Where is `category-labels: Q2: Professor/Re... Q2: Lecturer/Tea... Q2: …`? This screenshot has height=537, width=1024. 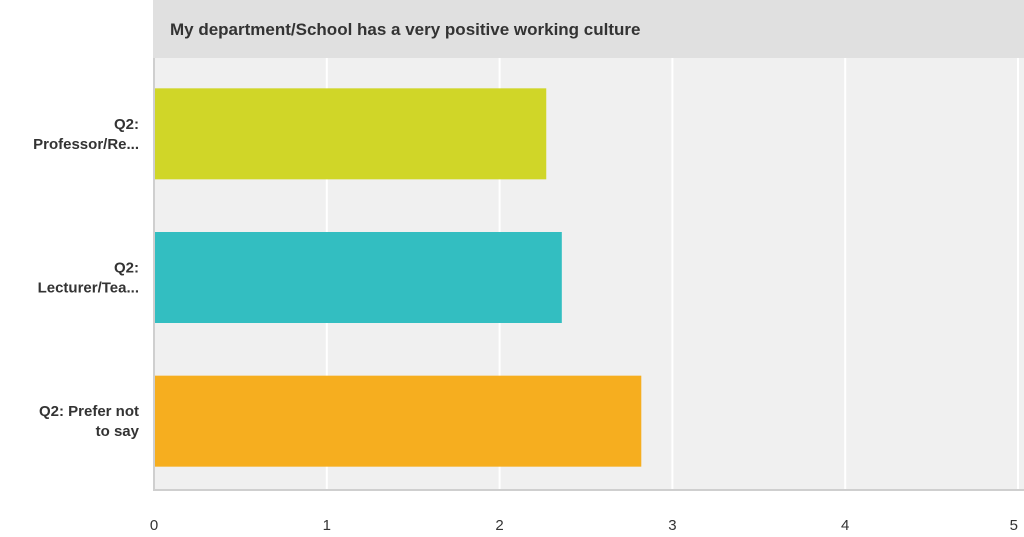 category-labels: Q2: Professor/Re... Q2: Lecturer/Tea... Q2: … is located at coordinates (86, 278).